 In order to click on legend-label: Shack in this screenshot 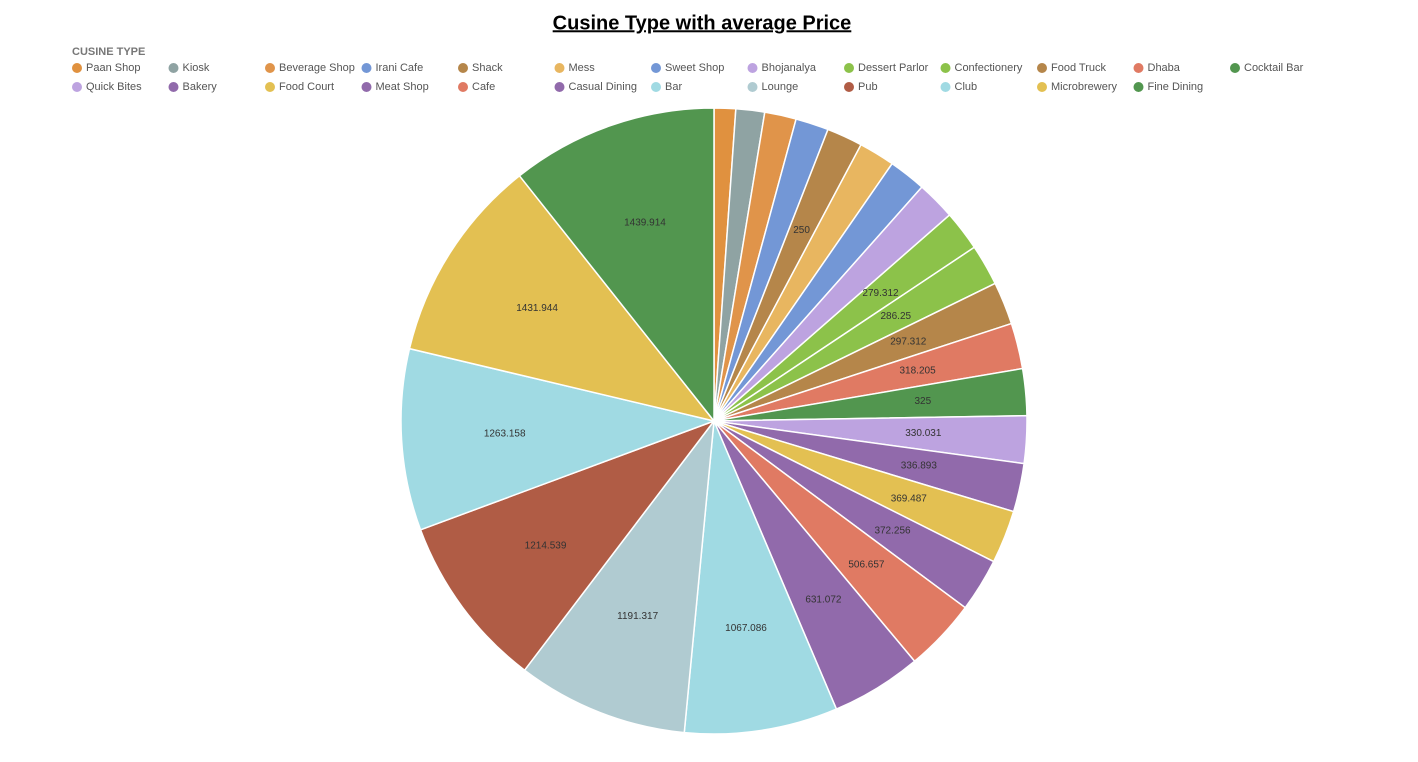, I will do `click(487, 68)`.